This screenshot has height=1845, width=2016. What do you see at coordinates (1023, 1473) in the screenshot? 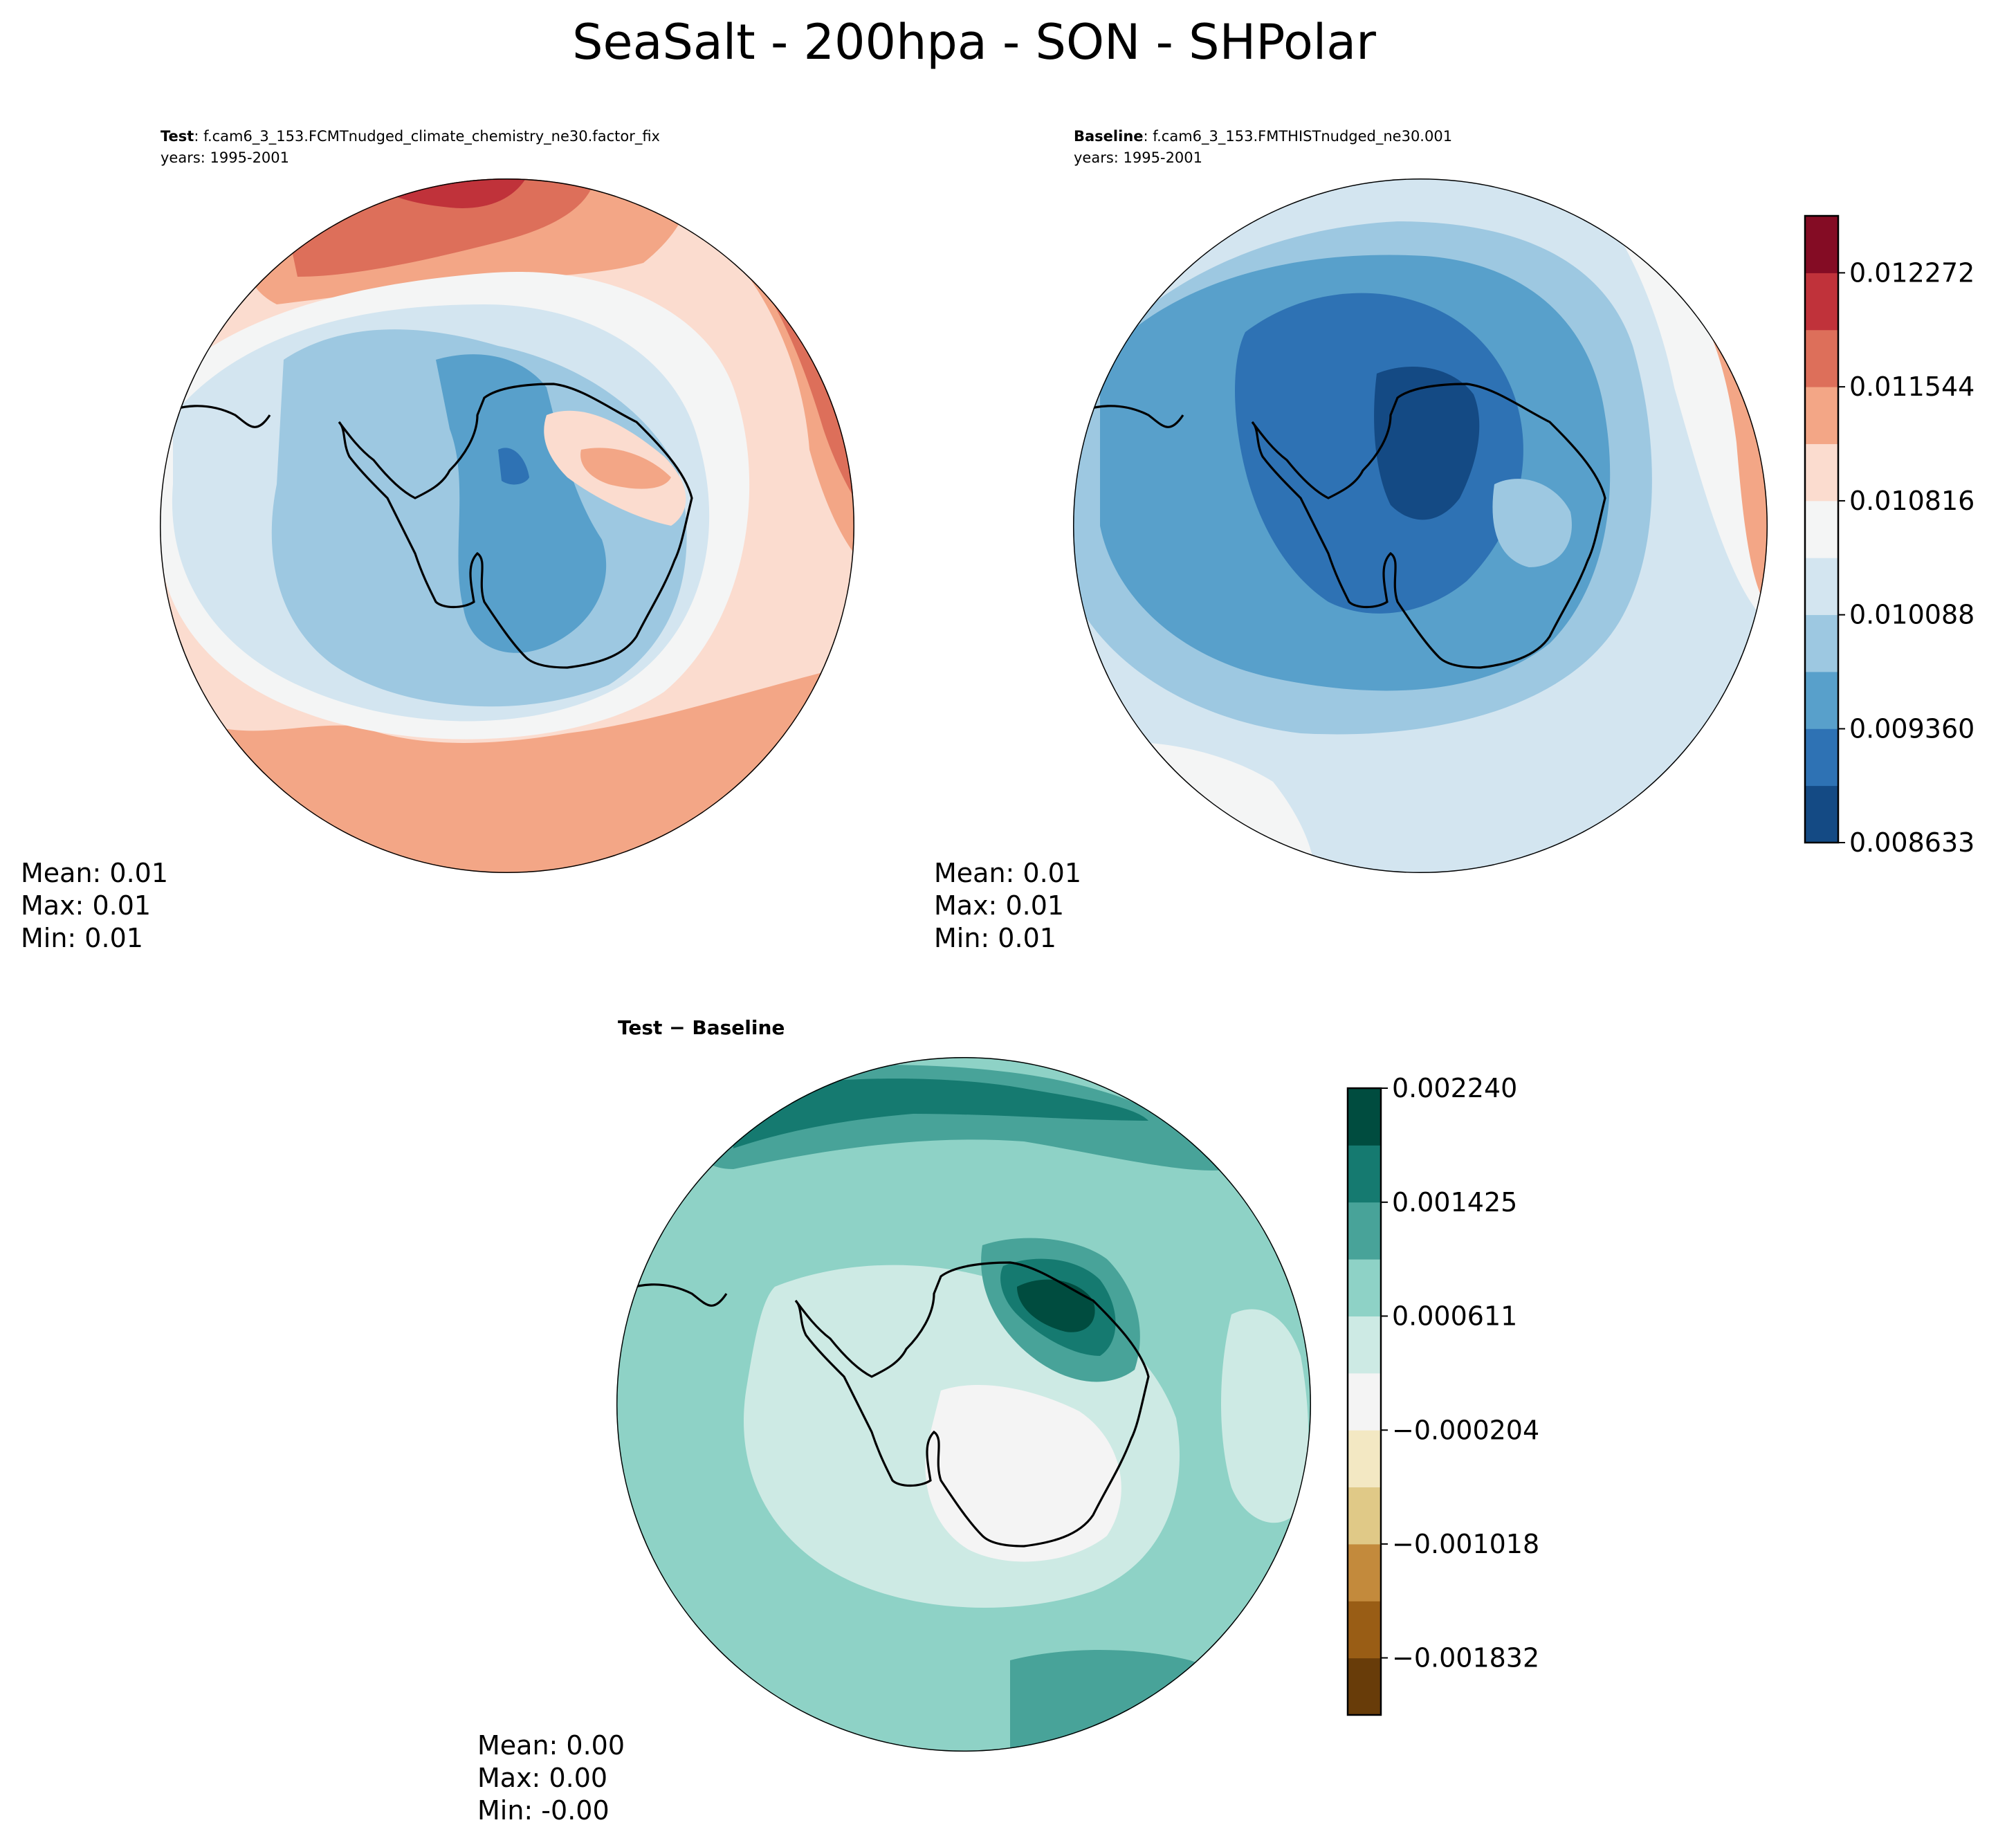
I see `diff-contour-white` at bounding box center [1023, 1473].